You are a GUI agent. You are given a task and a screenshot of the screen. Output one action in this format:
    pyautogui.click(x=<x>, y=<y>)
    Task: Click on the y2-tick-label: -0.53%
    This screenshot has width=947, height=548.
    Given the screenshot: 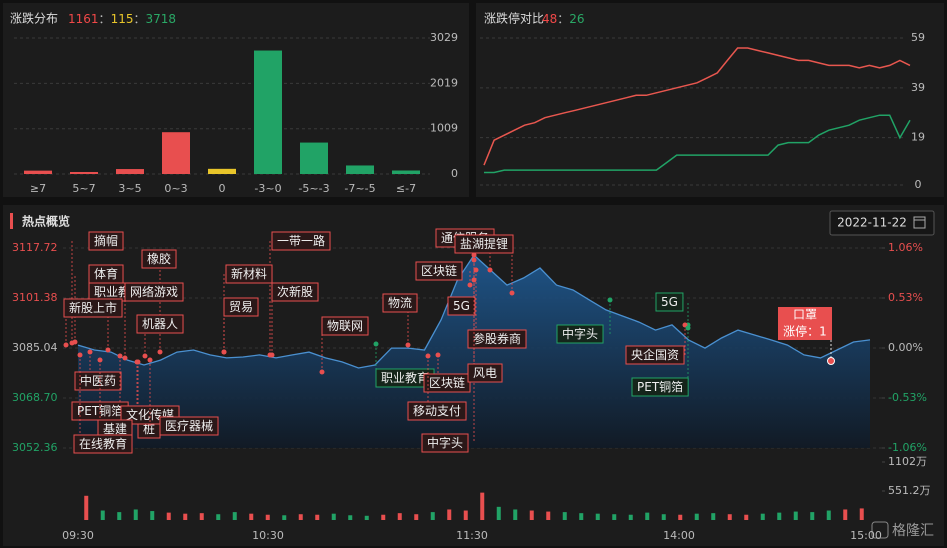 What is the action you would take?
    pyautogui.click(x=907, y=397)
    